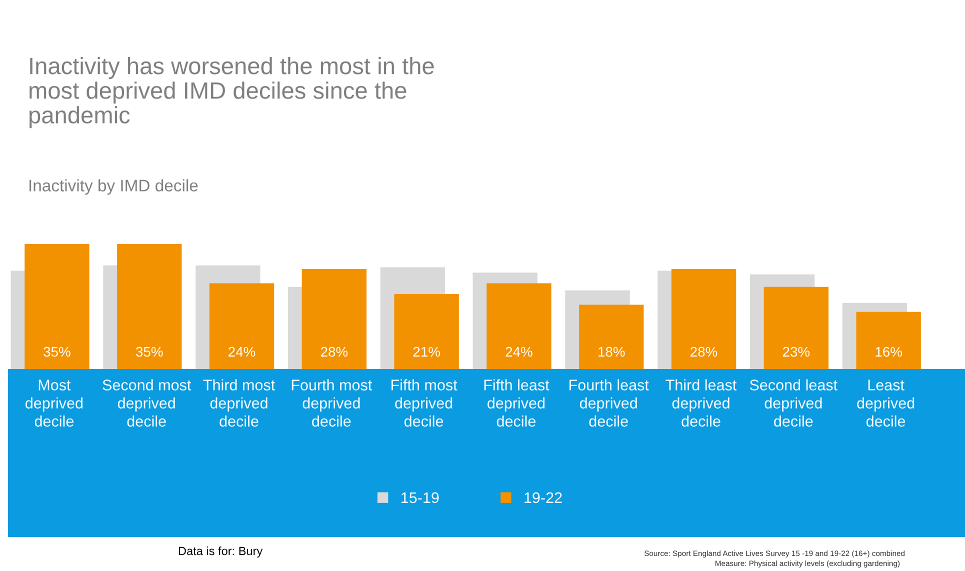 The image size is (965, 571). I want to click on legend-label: 15-19, so click(420, 498).